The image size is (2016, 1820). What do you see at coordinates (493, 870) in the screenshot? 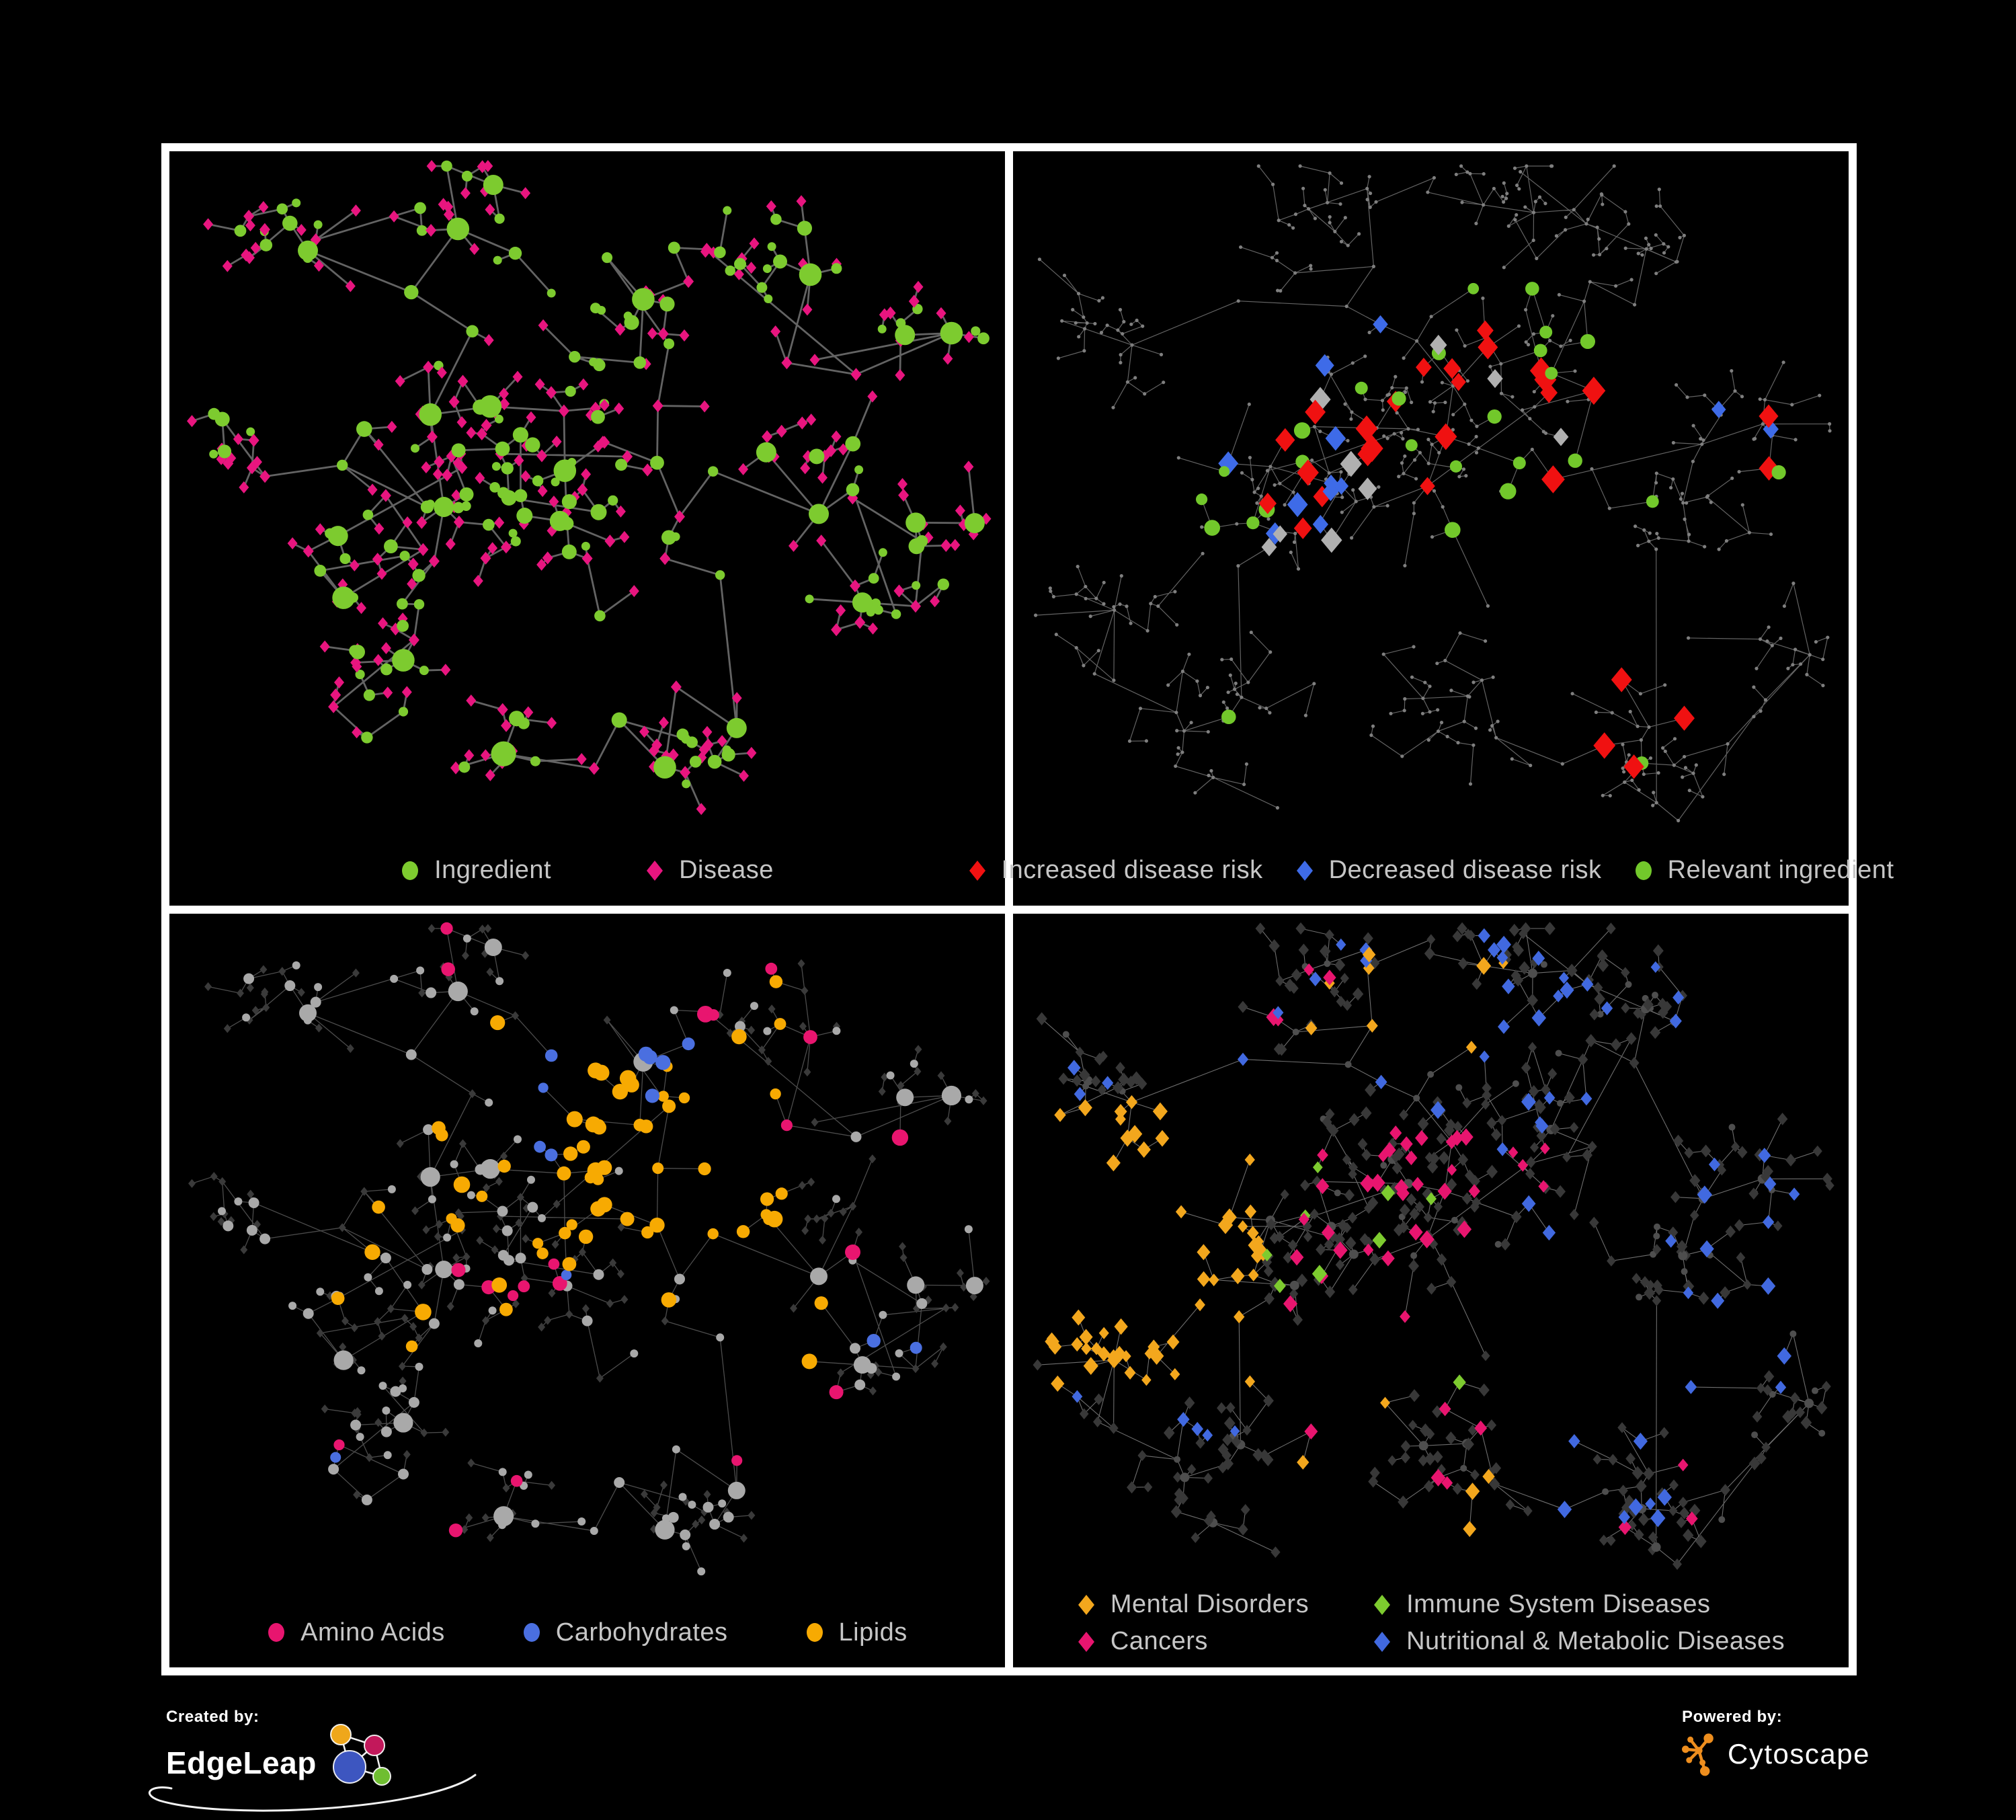
I see `legend-label: Ingredient` at bounding box center [493, 870].